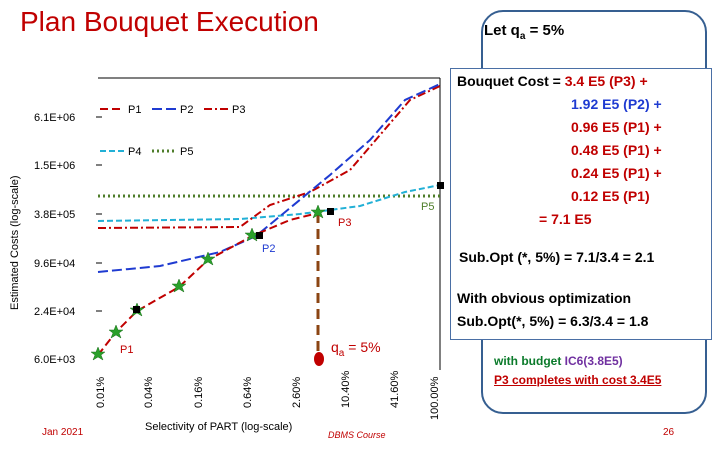  I want to click on p5-square-marker, so click(440, 185).